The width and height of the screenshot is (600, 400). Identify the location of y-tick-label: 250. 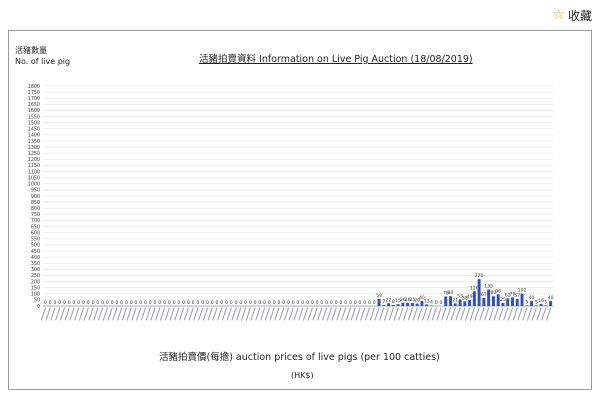
(35, 276).